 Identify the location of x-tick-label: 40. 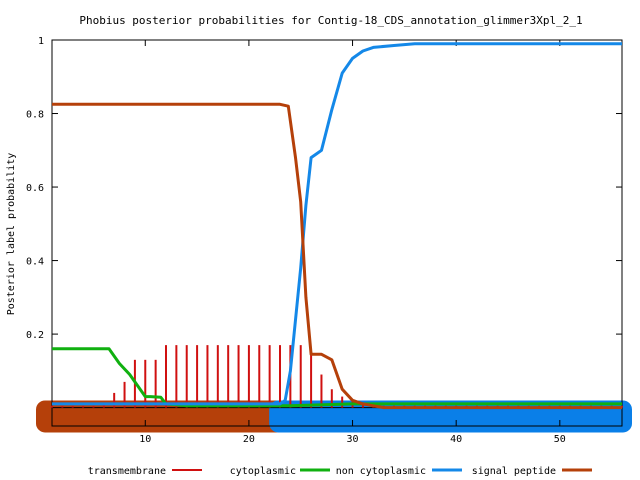
(456, 439).